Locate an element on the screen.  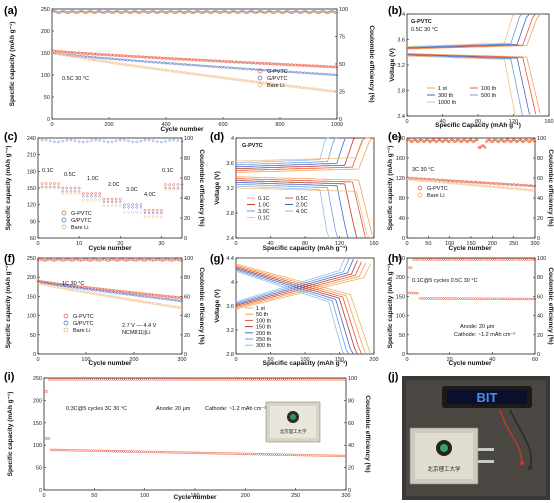
legend-swatch is located at coordinates (420, 188).